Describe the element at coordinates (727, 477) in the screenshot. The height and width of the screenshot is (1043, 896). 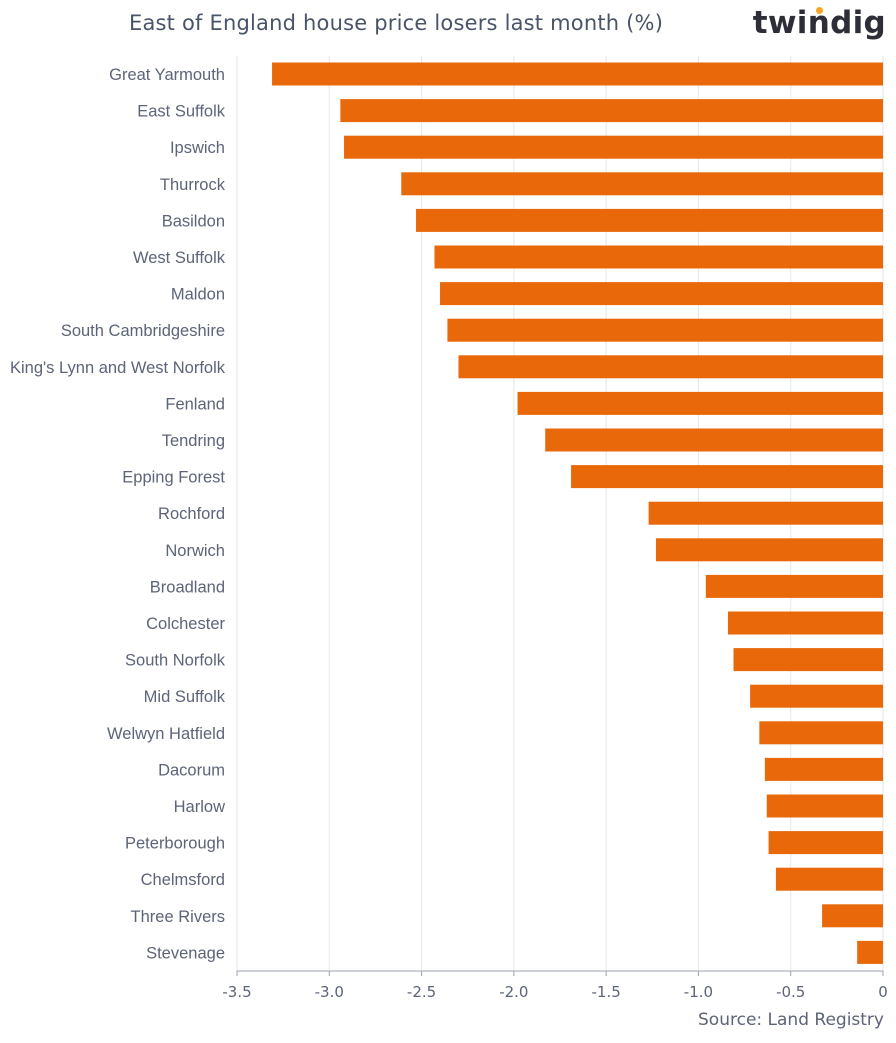
I see `bar-epping-forest` at that location.